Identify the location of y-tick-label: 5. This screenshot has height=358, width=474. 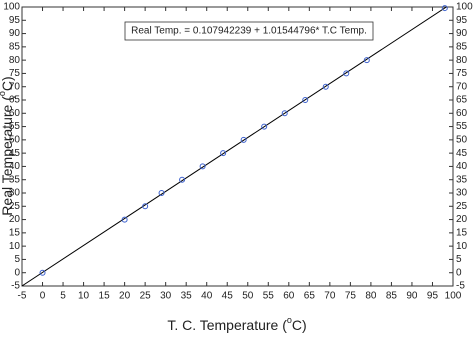
(17, 259).